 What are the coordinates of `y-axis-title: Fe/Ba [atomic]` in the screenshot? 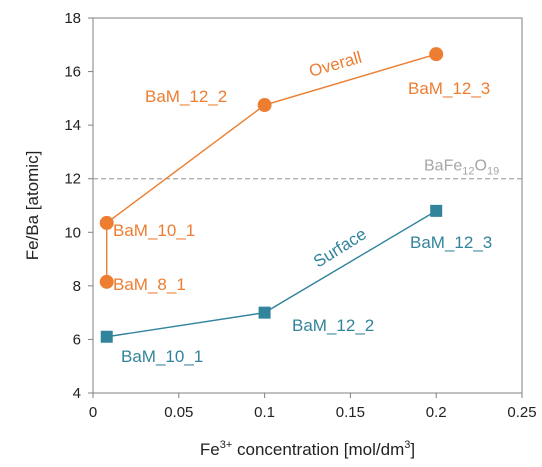 It's located at (32, 206).